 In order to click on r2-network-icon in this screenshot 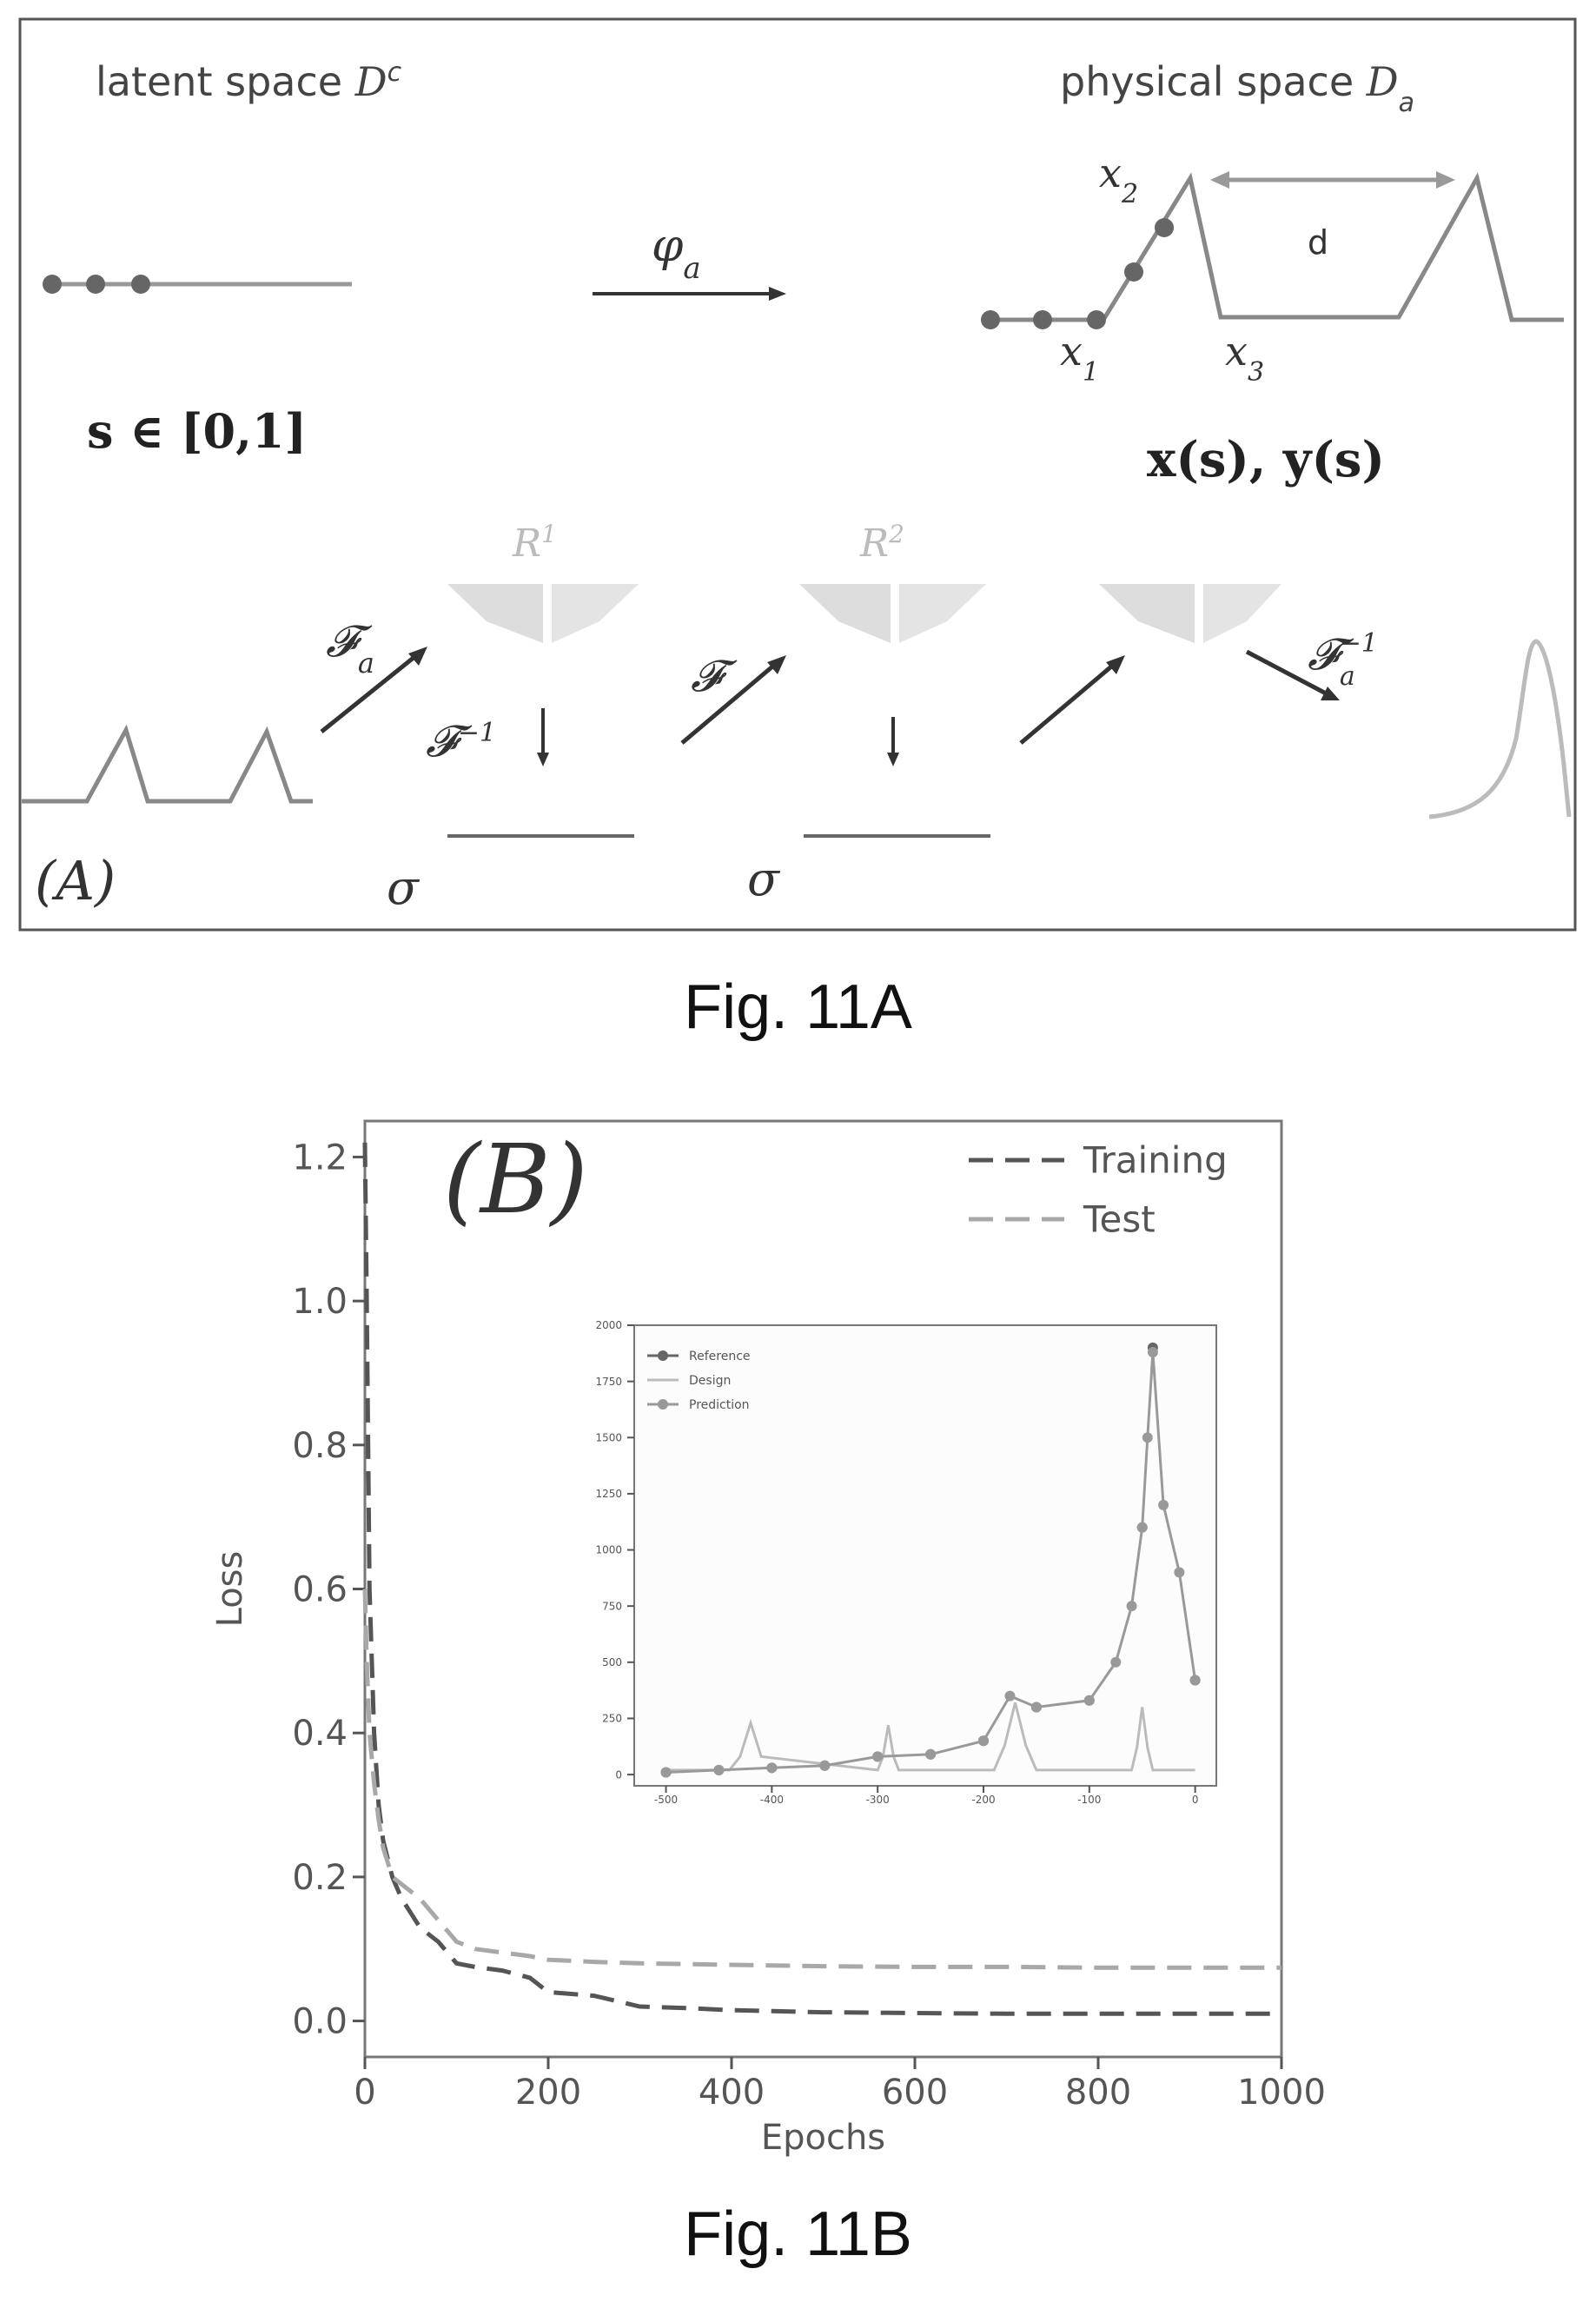, I will do `click(892, 613)`.